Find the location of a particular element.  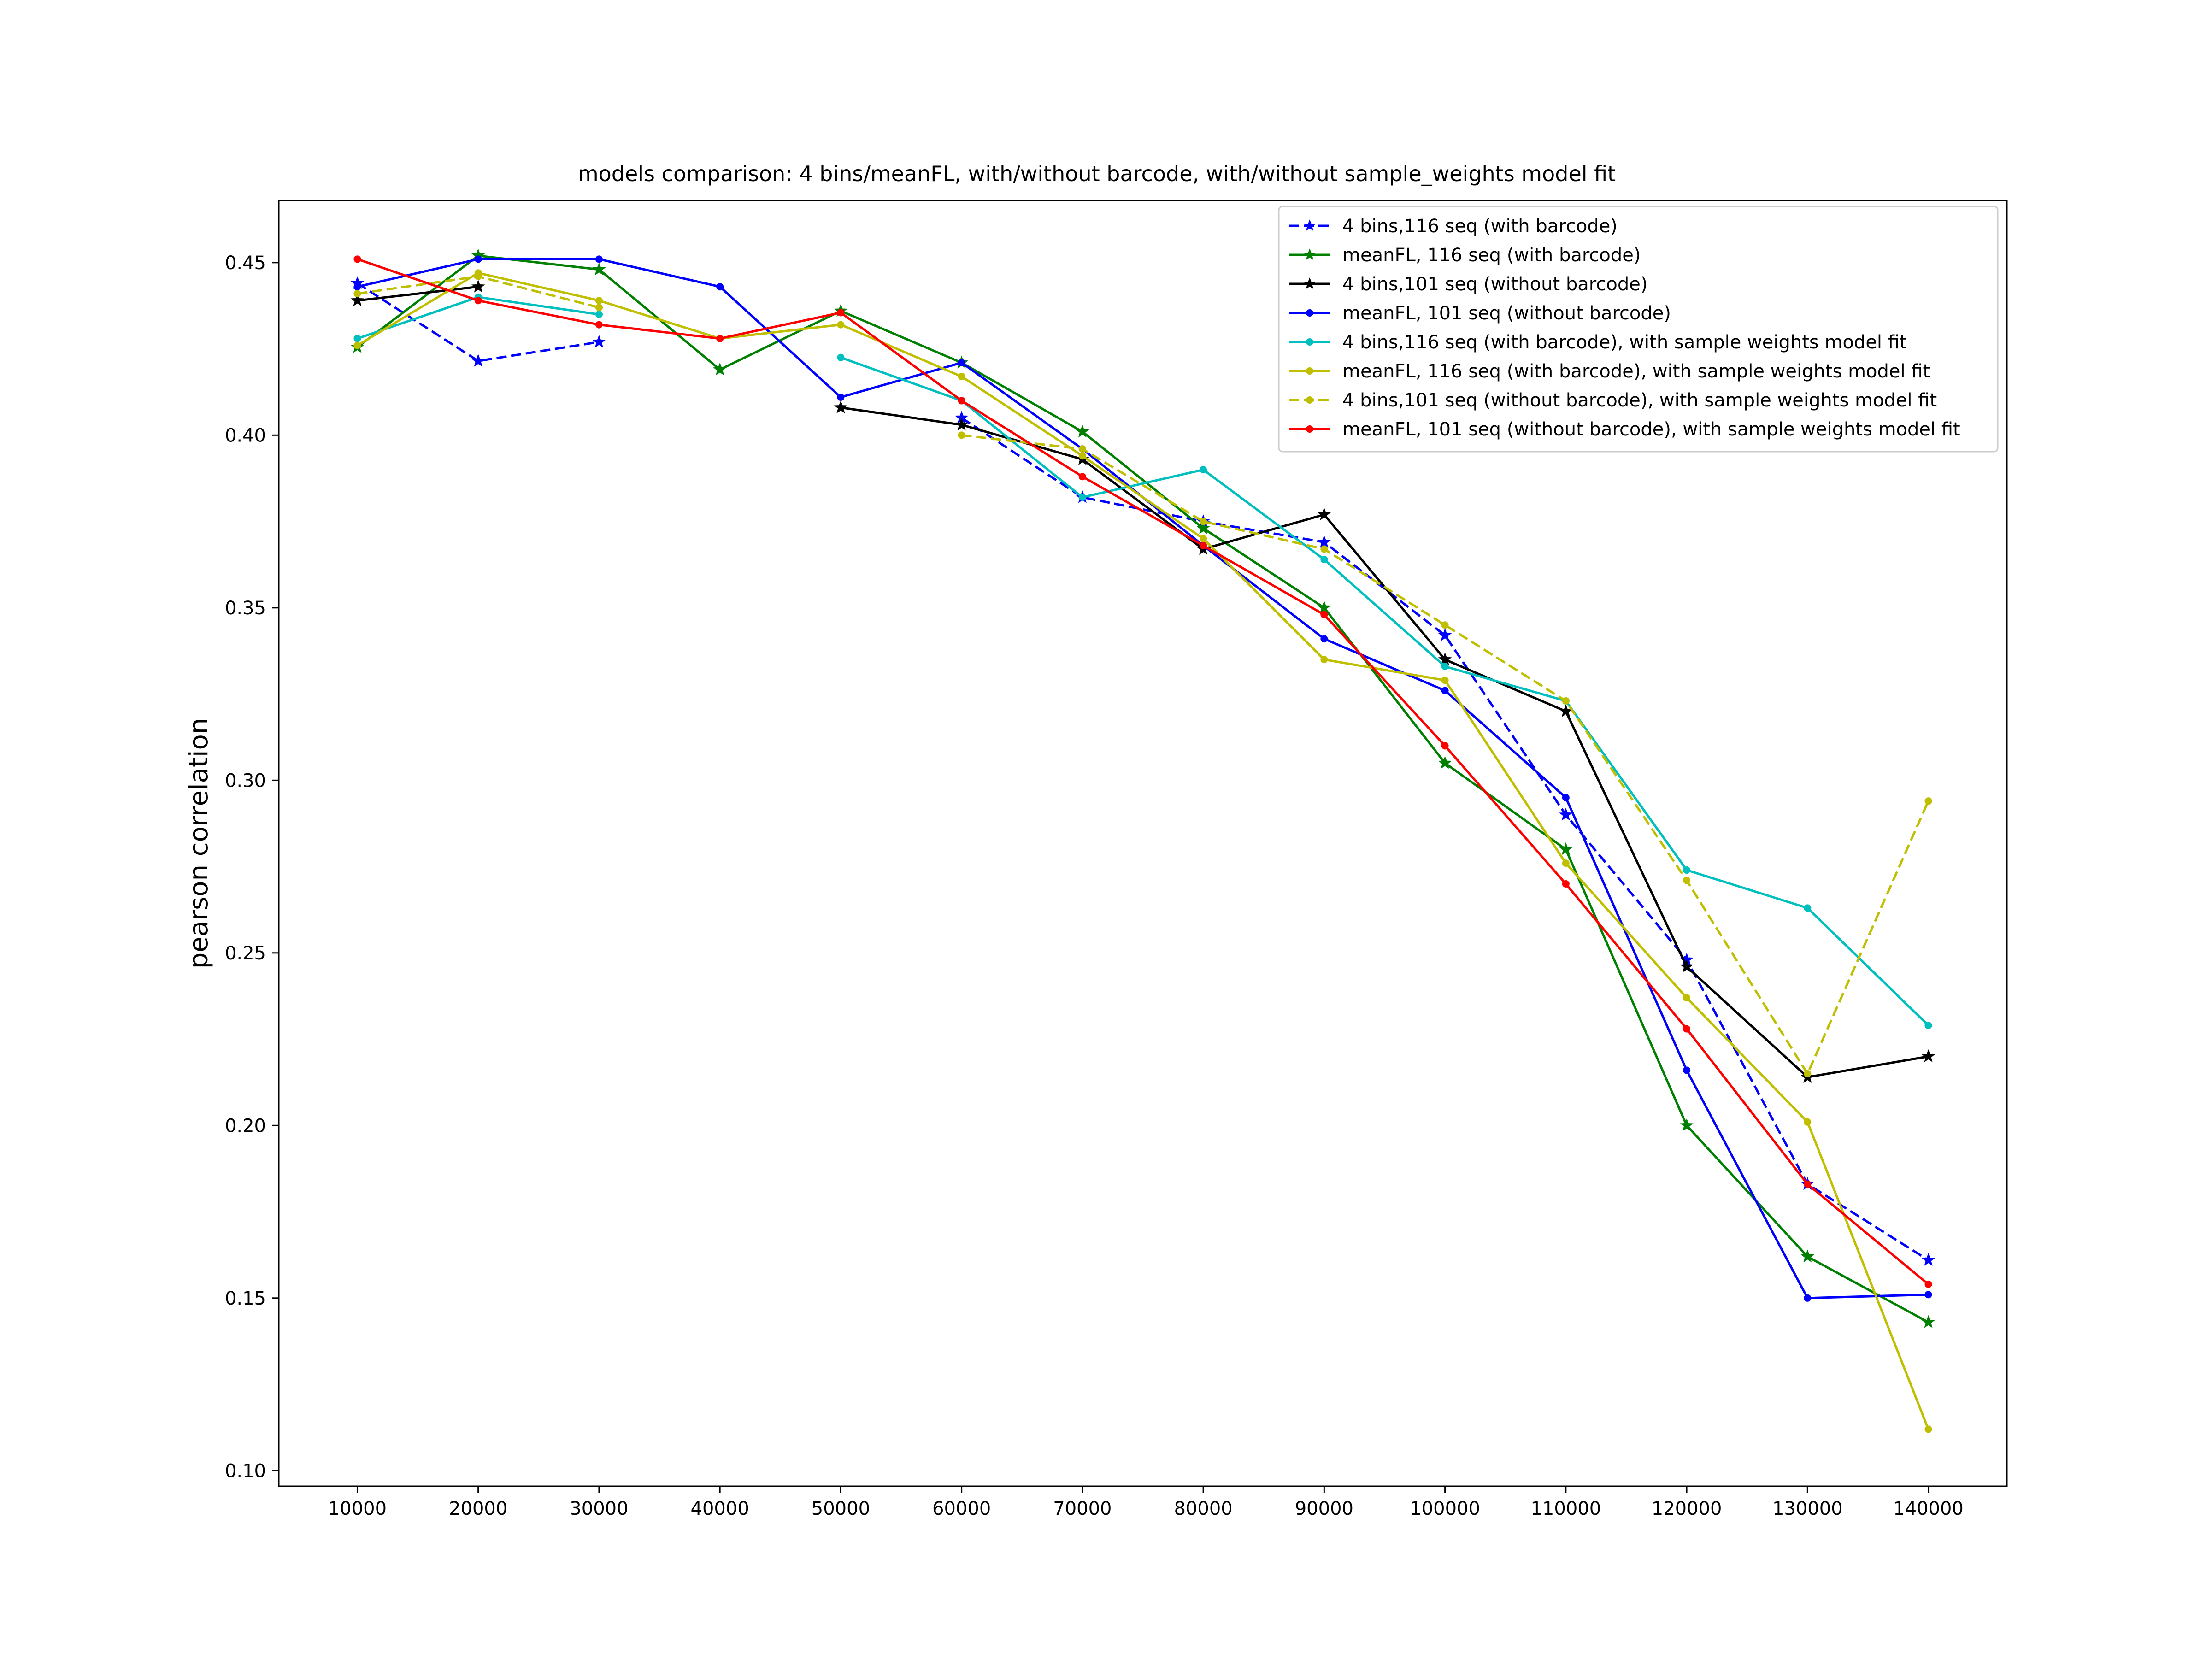

y-tick-label: 0.40 is located at coordinates (245, 435).